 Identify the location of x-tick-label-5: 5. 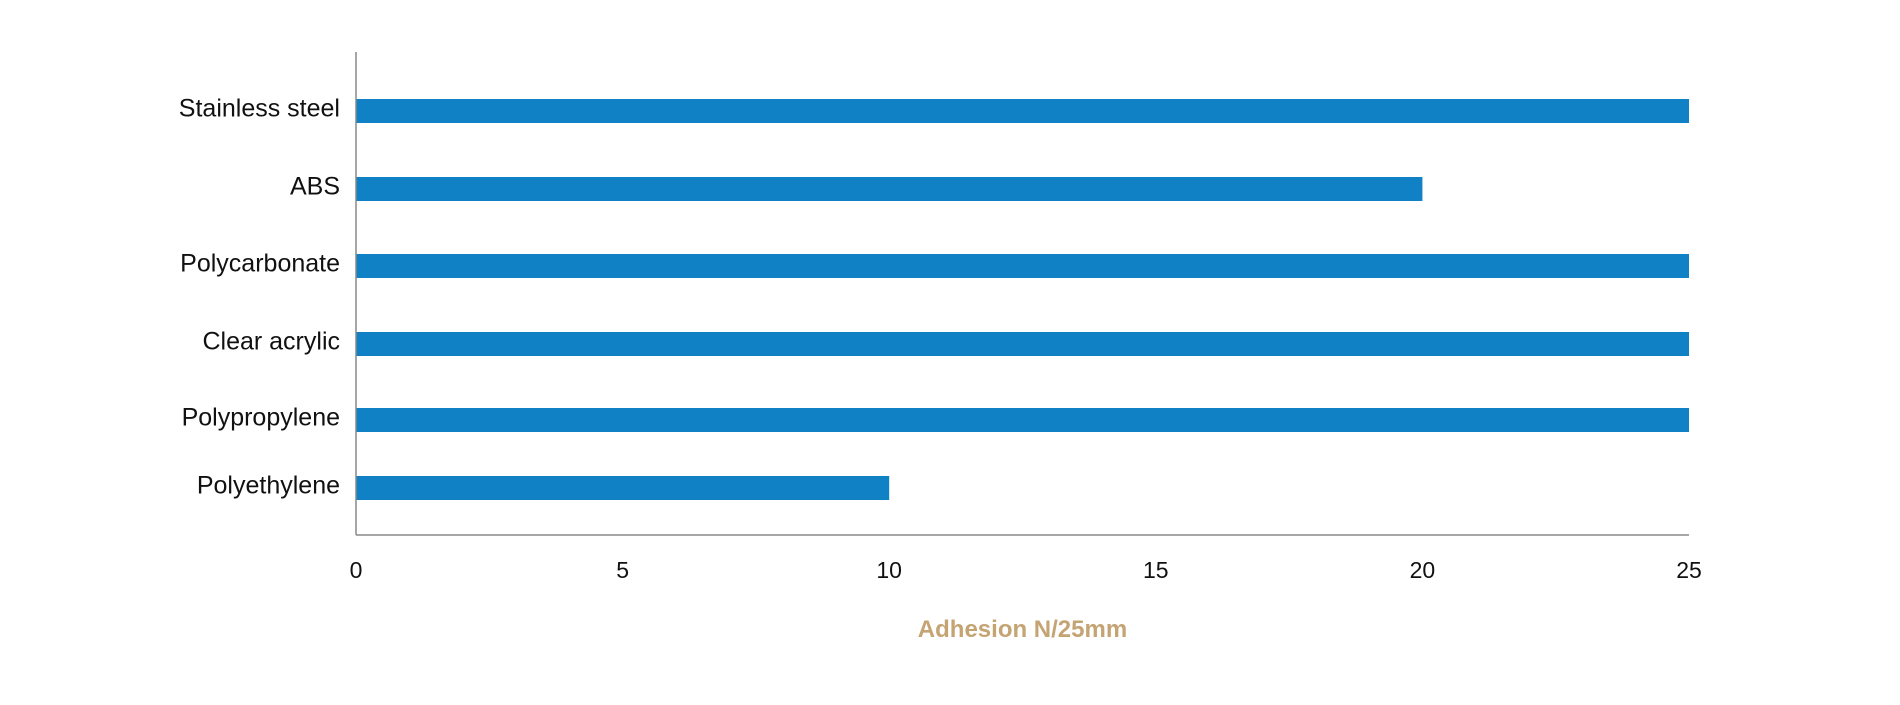
(622, 570).